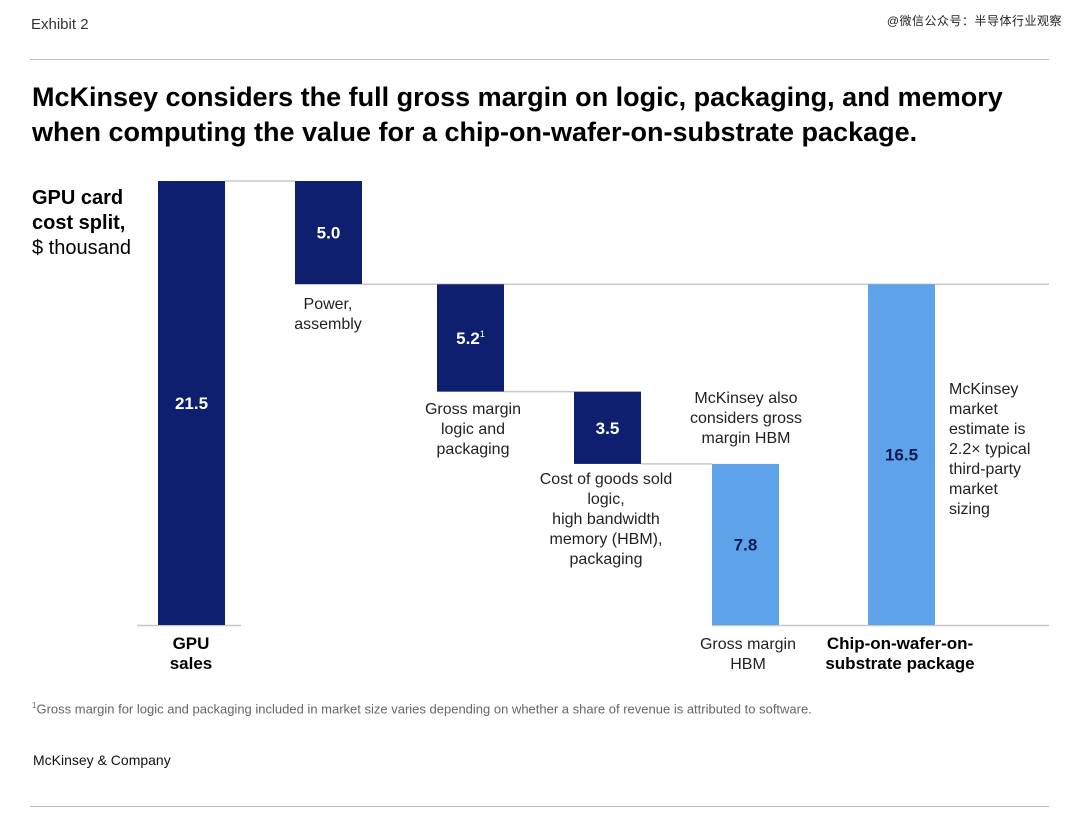 This screenshot has width=1080, height=816. Describe the element at coordinates (191, 663) in the screenshot. I see `category-label-gpu-sales-line: sales` at that location.